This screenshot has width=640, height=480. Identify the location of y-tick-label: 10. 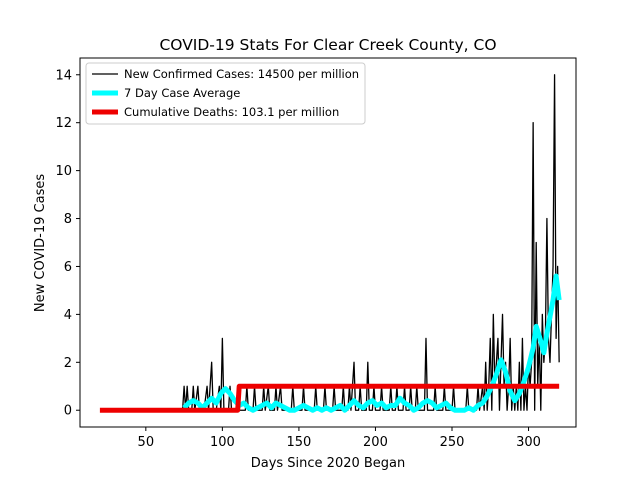
(63, 171).